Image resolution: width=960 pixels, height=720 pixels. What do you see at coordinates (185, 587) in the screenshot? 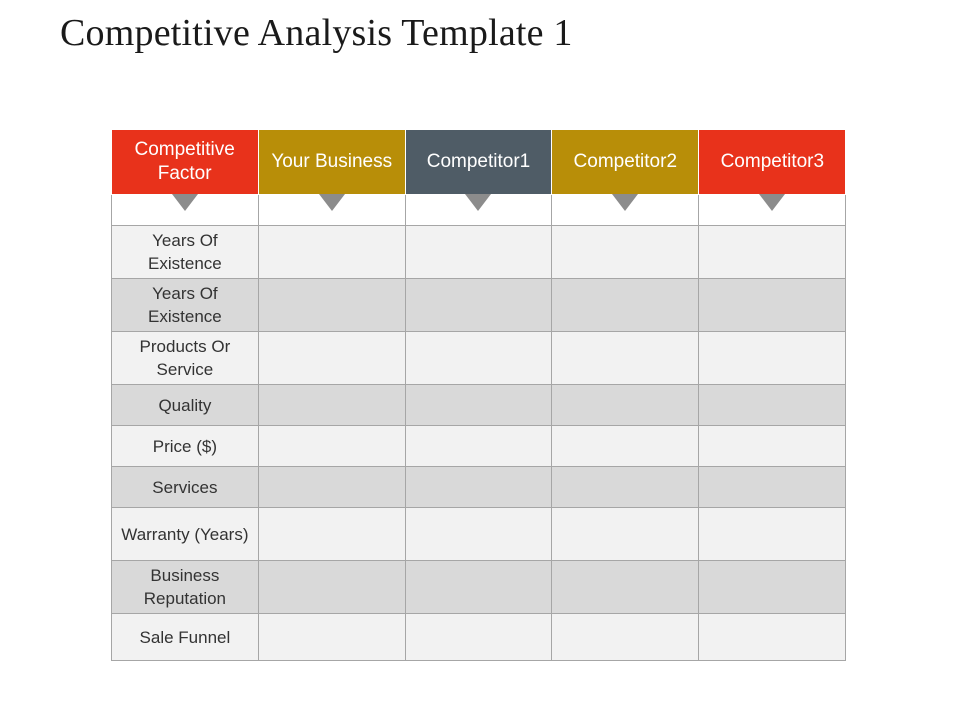
I see `factor-label: Business Reputation` at bounding box center [185, 587].